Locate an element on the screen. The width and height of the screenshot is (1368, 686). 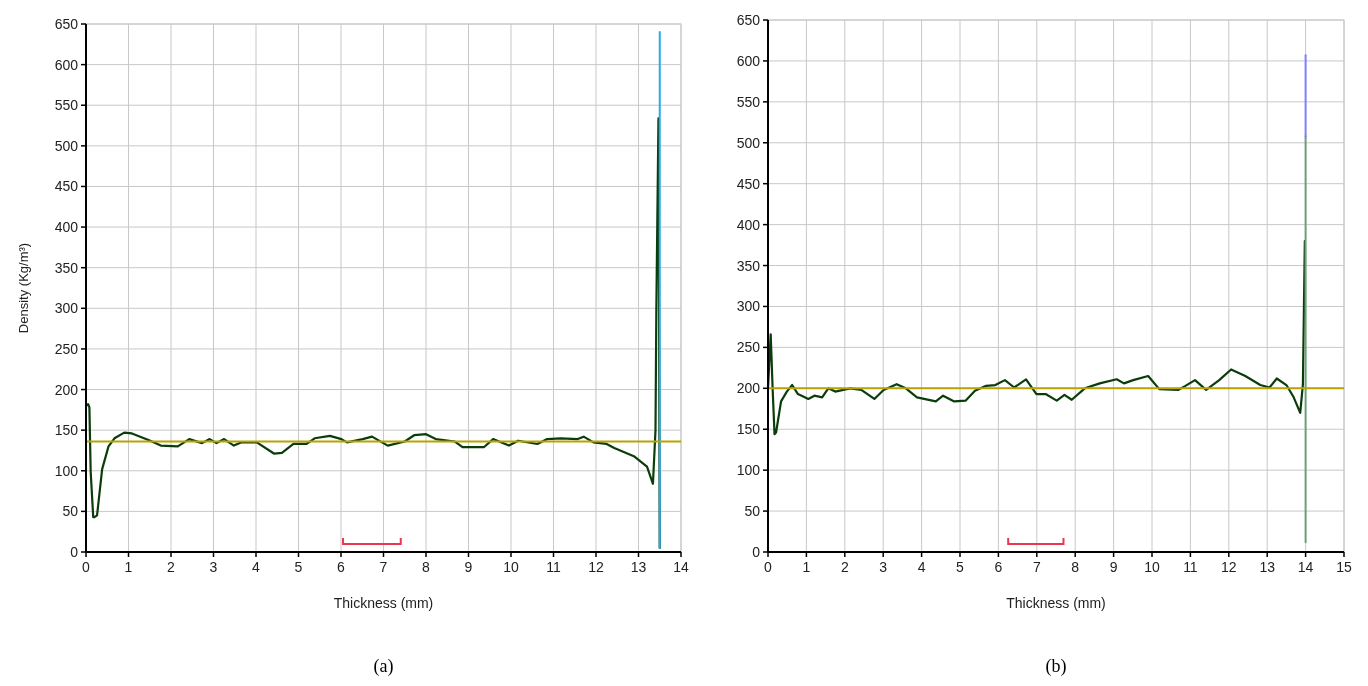
y-axis-title: Density (Kg/m³) is located at coordinates (23, 288).